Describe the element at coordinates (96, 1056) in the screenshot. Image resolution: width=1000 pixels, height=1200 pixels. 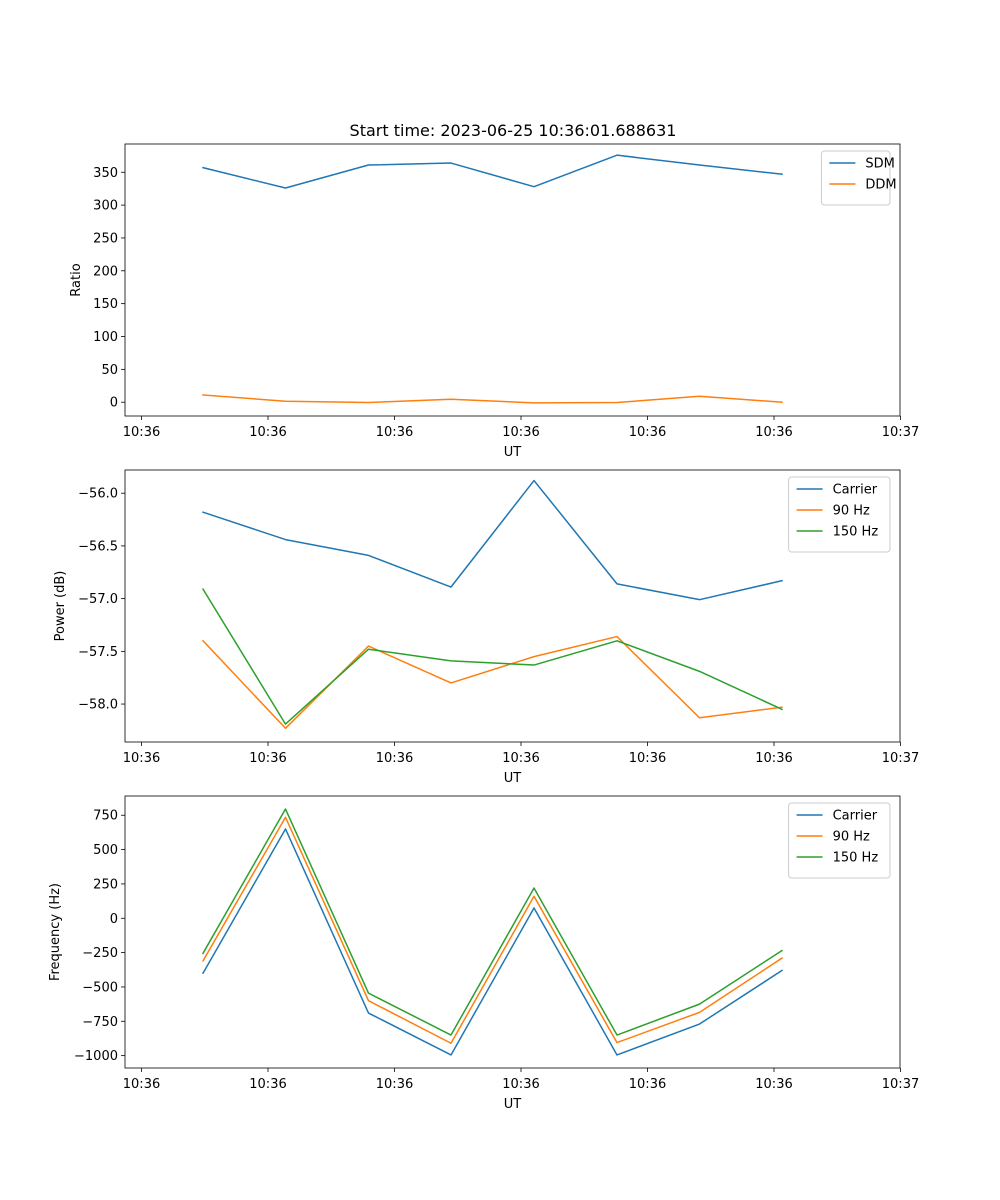
I see `y-tick-label: −1000` at that location.